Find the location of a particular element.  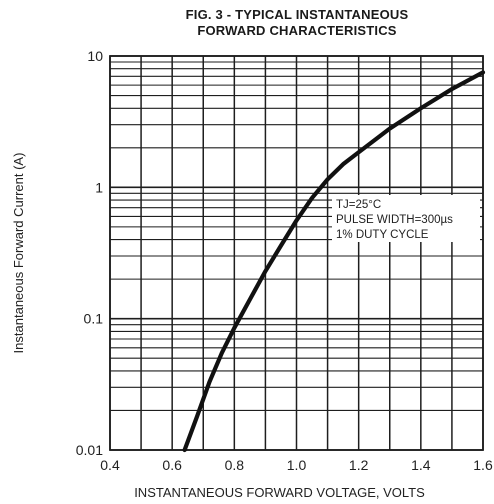

y-tick-label: 1 is located at coordinates (99, 187).